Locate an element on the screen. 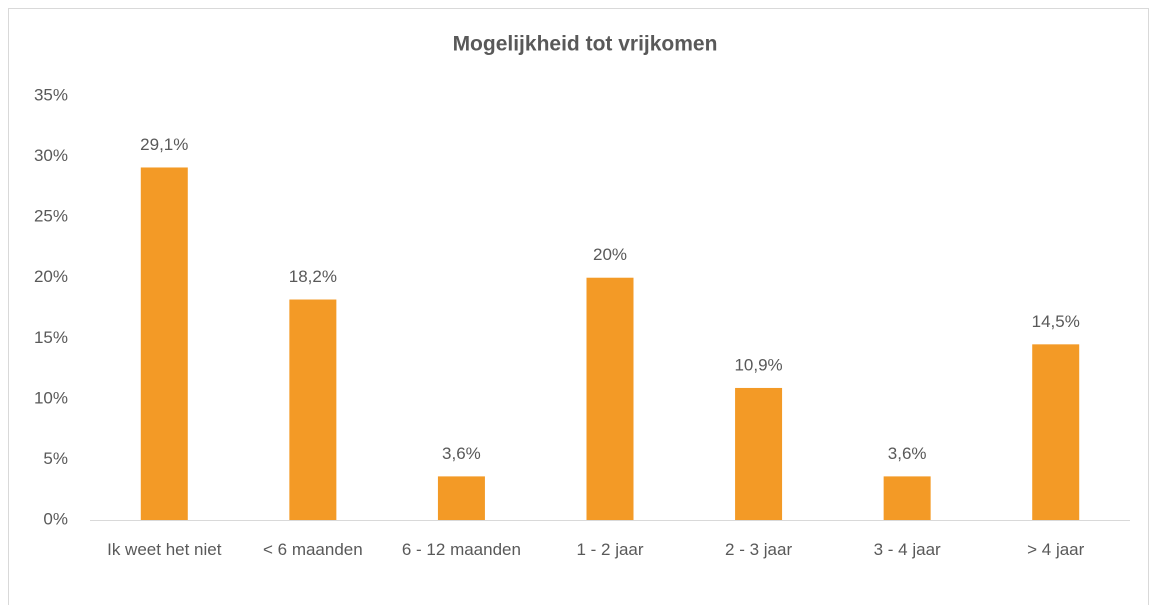 The width and height of the screenshot is (1152, 605). y-tick-label: 15% is located at coordinates (51, 337).